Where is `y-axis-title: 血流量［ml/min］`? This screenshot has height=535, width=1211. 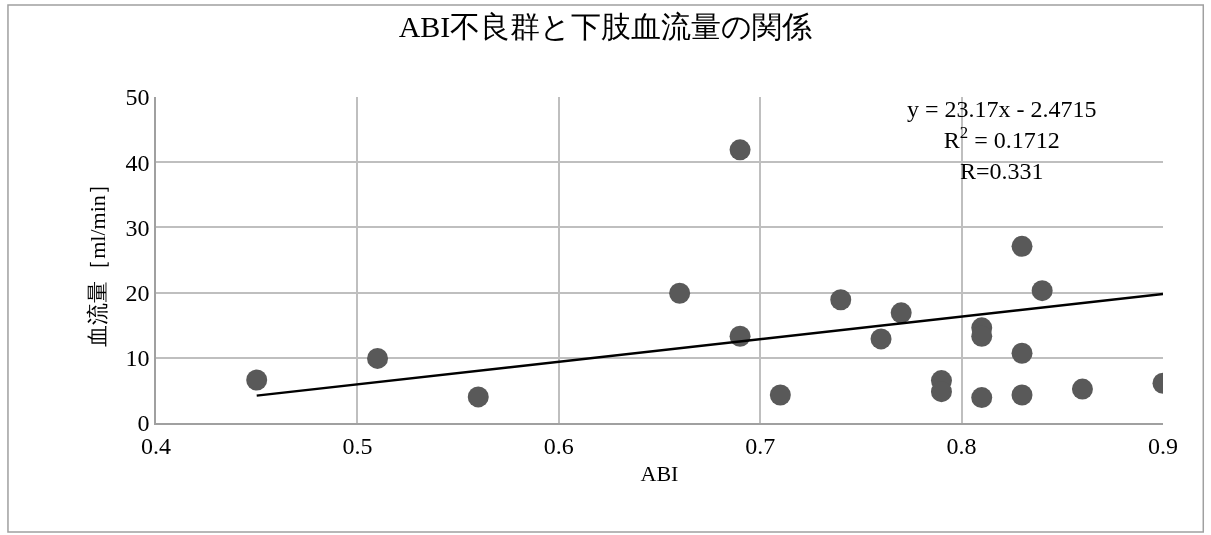 y-axis-title: 血流量［ml/min］ is located at coordinates (97, 260).